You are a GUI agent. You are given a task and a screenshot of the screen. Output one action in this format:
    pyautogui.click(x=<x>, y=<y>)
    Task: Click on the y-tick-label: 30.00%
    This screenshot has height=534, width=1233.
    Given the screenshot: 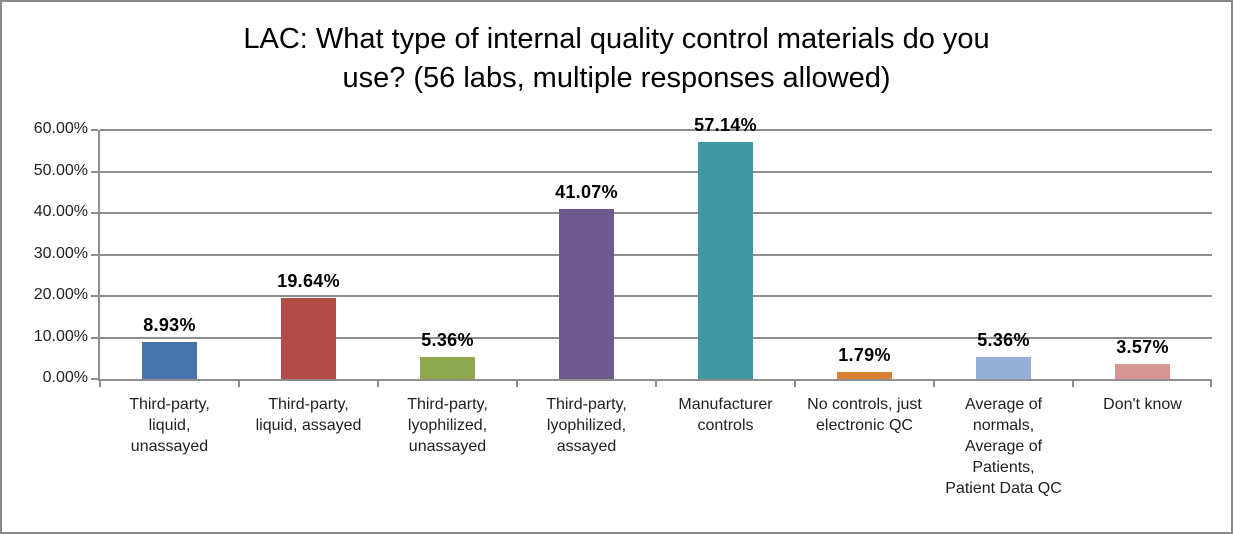 What is the action you would take?
    pyautogui.click(x=60, y=253)
    